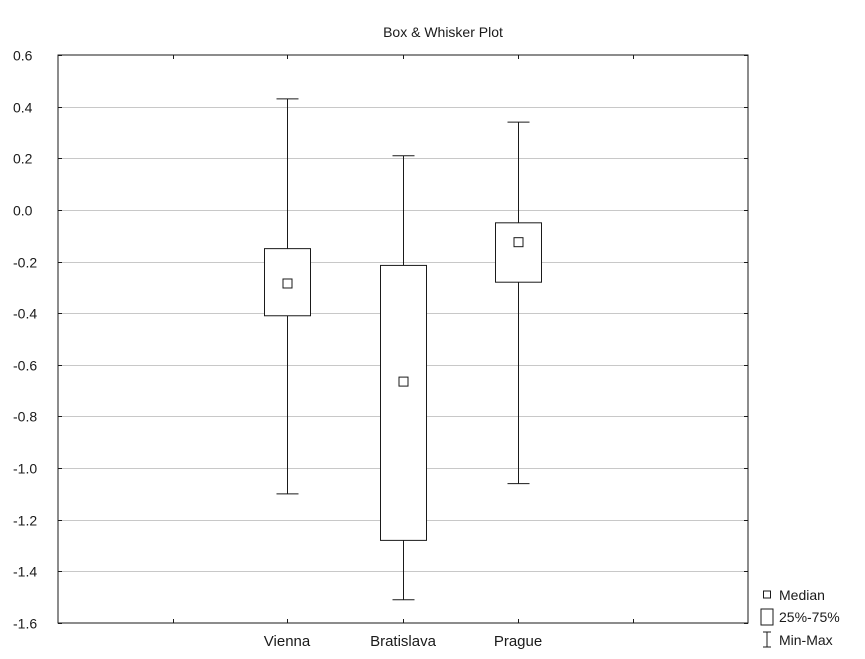 This screenshot has height=659, width=865. I want to click on y-tick-label: -1.0, so click(25, 469).